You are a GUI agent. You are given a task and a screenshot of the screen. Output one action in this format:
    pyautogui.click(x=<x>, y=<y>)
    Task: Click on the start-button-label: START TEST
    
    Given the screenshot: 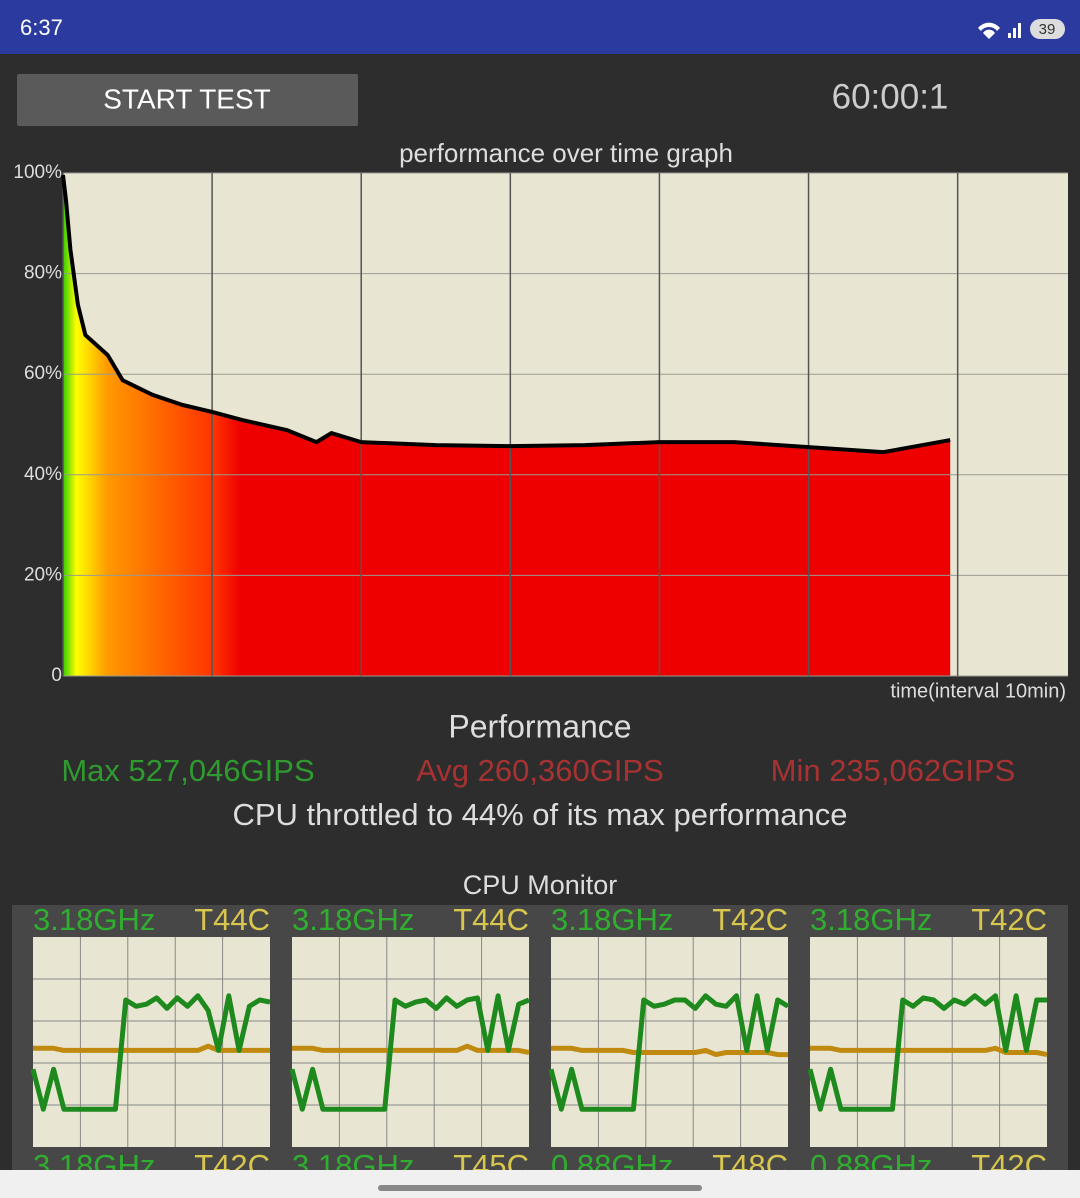 What is the action you would take?
    pyautogui.click(x=187, y=98)
    